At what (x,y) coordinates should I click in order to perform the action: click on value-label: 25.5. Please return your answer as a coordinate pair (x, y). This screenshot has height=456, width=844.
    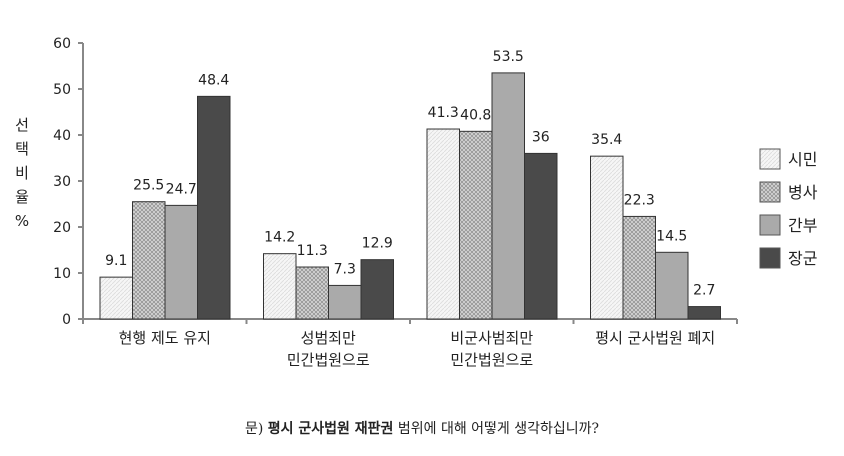
    Looking at the image, I should click on (148, 186).